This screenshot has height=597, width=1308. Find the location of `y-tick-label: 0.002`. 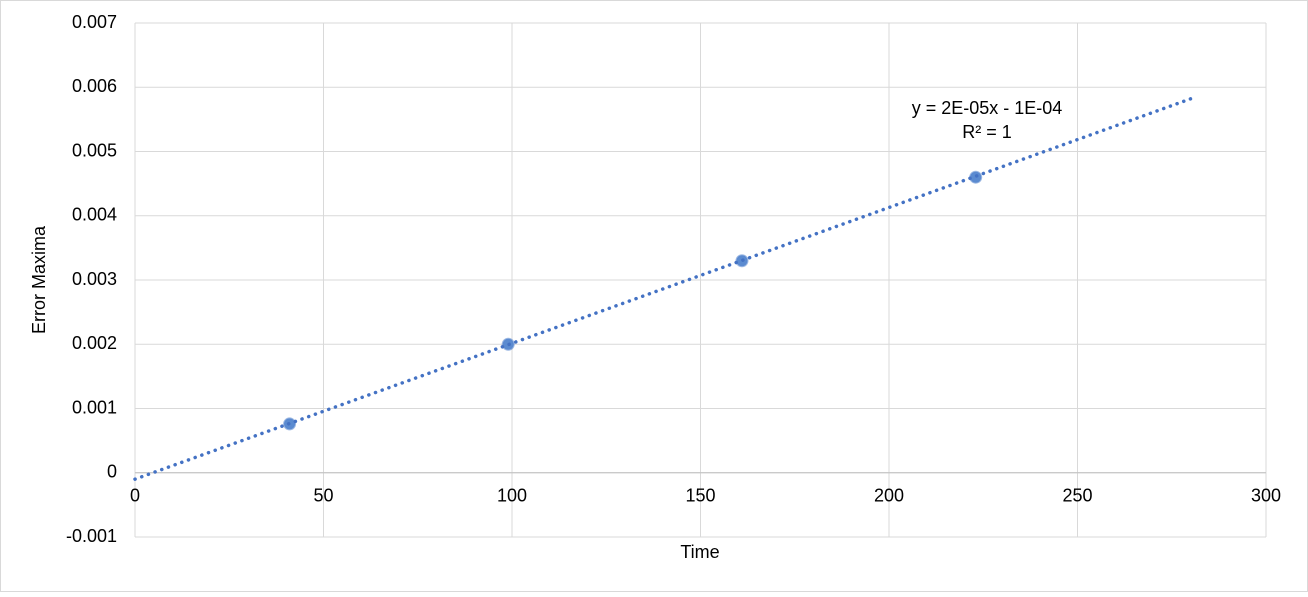

y-tick-label: 0.002 is located at coordinates (94, 343).